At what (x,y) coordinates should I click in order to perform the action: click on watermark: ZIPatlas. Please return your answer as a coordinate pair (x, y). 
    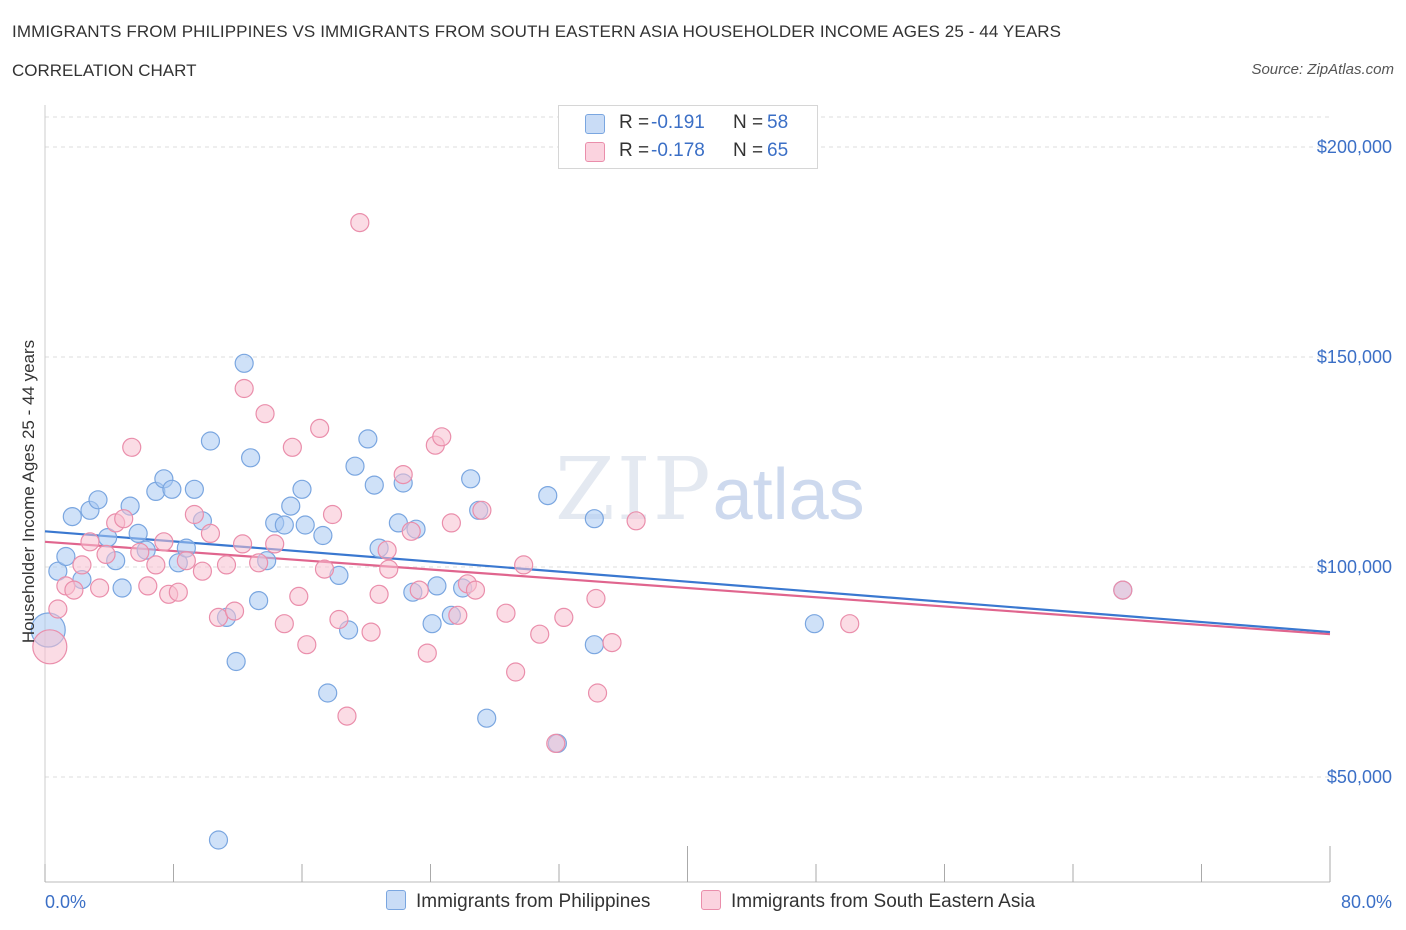
    Looking at the image, I should click on (710, 490).